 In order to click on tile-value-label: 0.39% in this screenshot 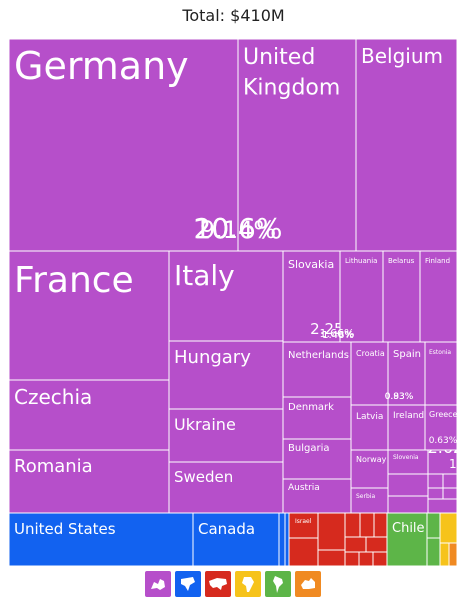, I will do `click(463, 467)`.